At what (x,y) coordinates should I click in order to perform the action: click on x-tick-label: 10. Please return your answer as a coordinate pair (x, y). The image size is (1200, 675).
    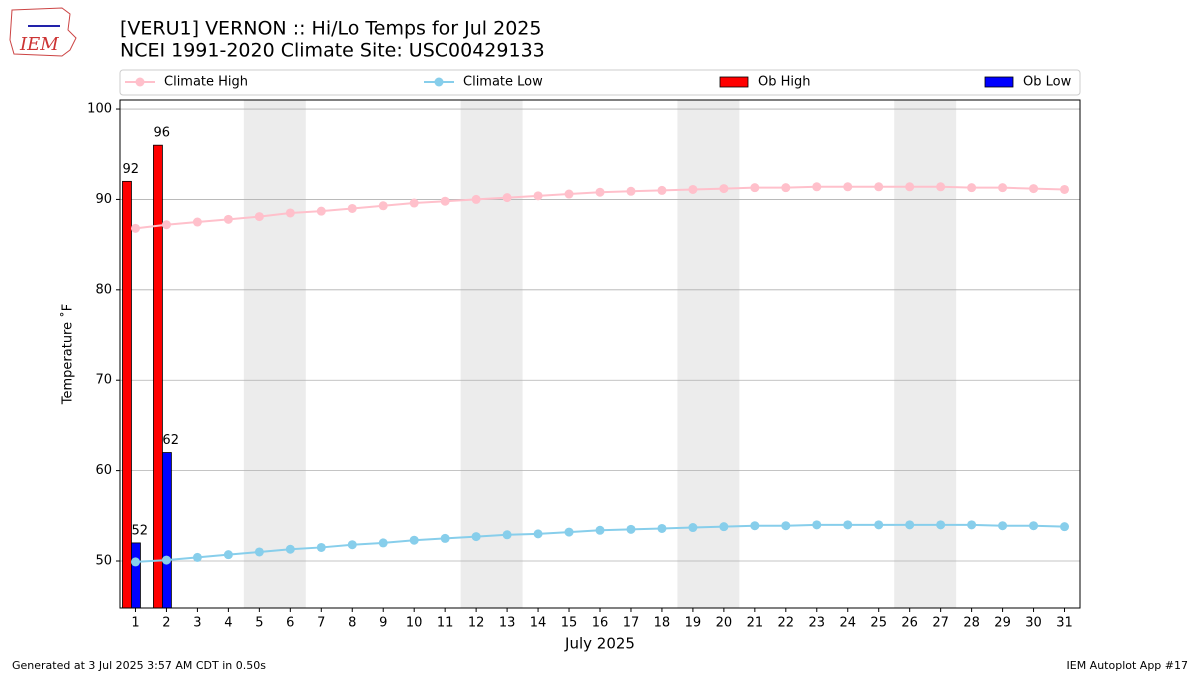
    Looking at the image, I should click on (414, 623).